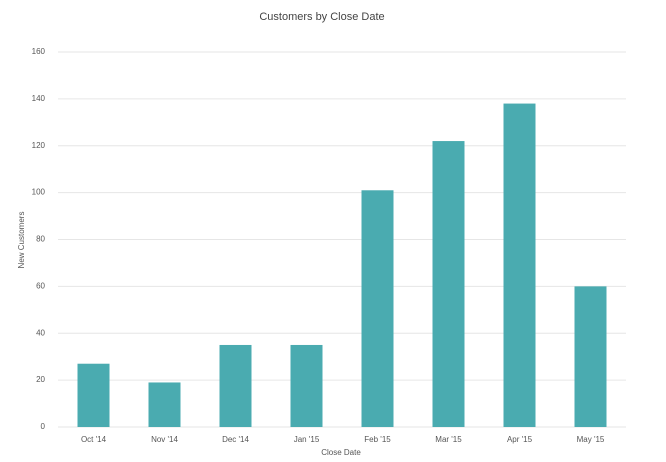 This screenshot has width=666, height=462. Describe the element at coordinates (39, 145) in the screenshot. I see `y-tick-label: 120` at that location.